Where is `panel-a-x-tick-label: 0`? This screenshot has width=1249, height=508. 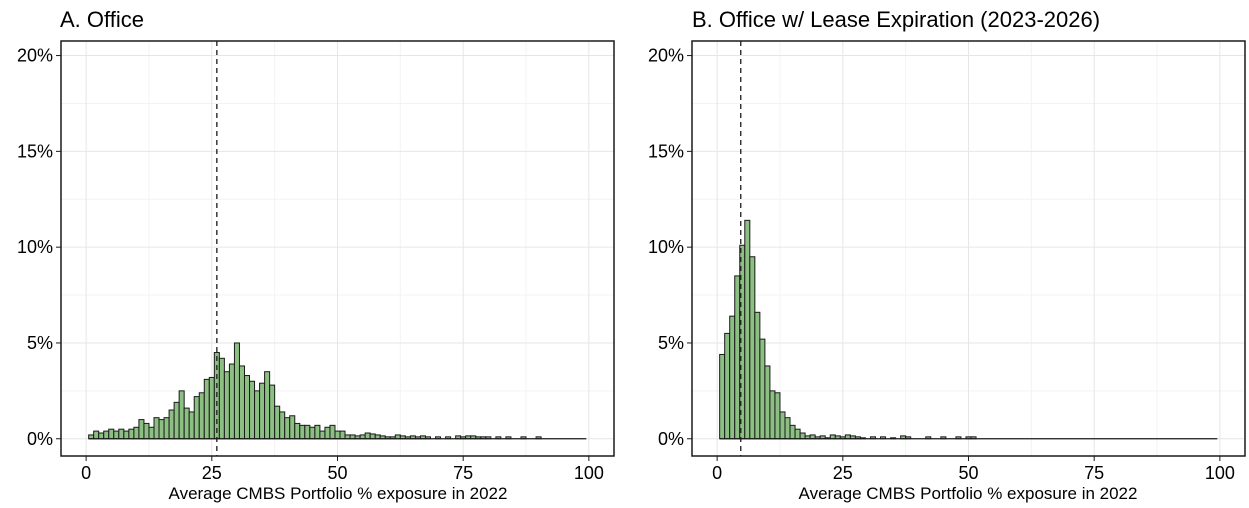 panel-a-x-tick-label: 0 is located at coordinates (86, 473).